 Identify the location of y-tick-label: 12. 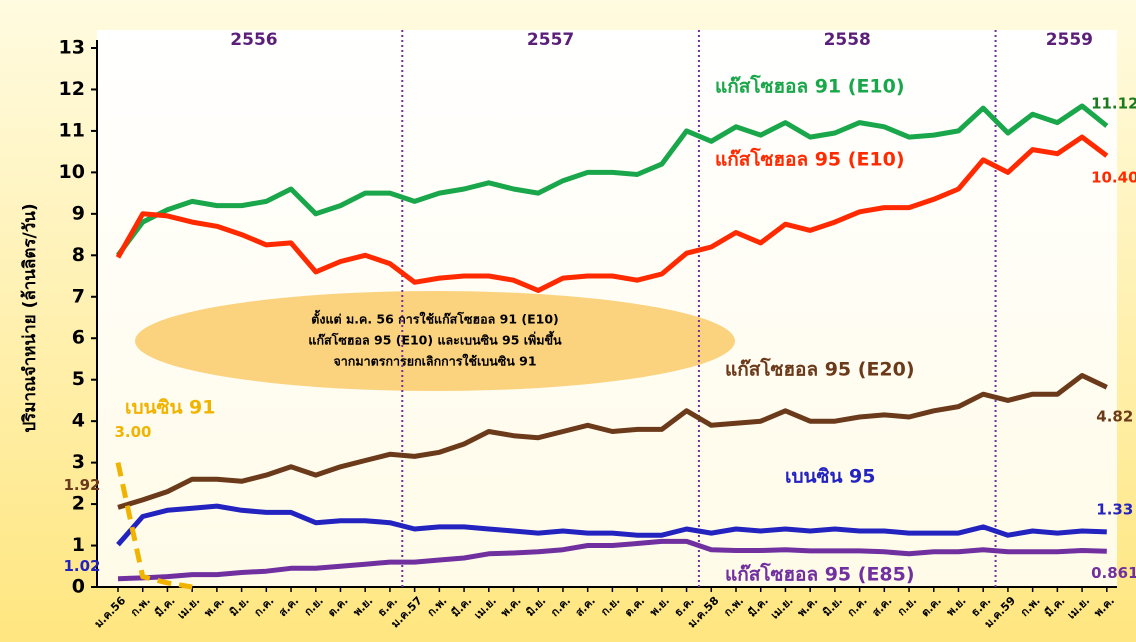
(72, 89).